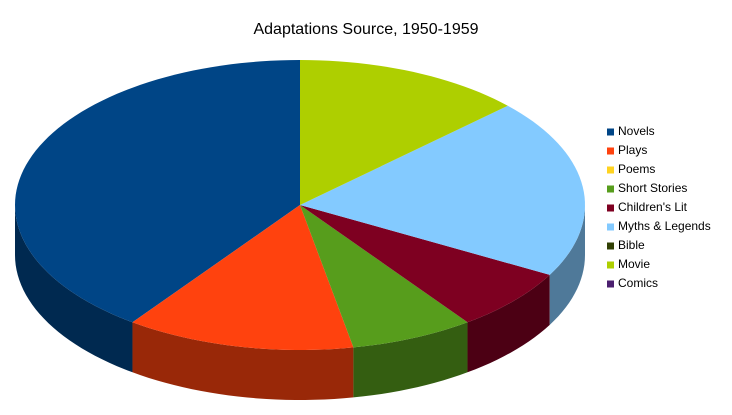  Describe the element at coordinates (664, 226) in the screenshot. I see `legend-label: Myths & Legends` at that location.